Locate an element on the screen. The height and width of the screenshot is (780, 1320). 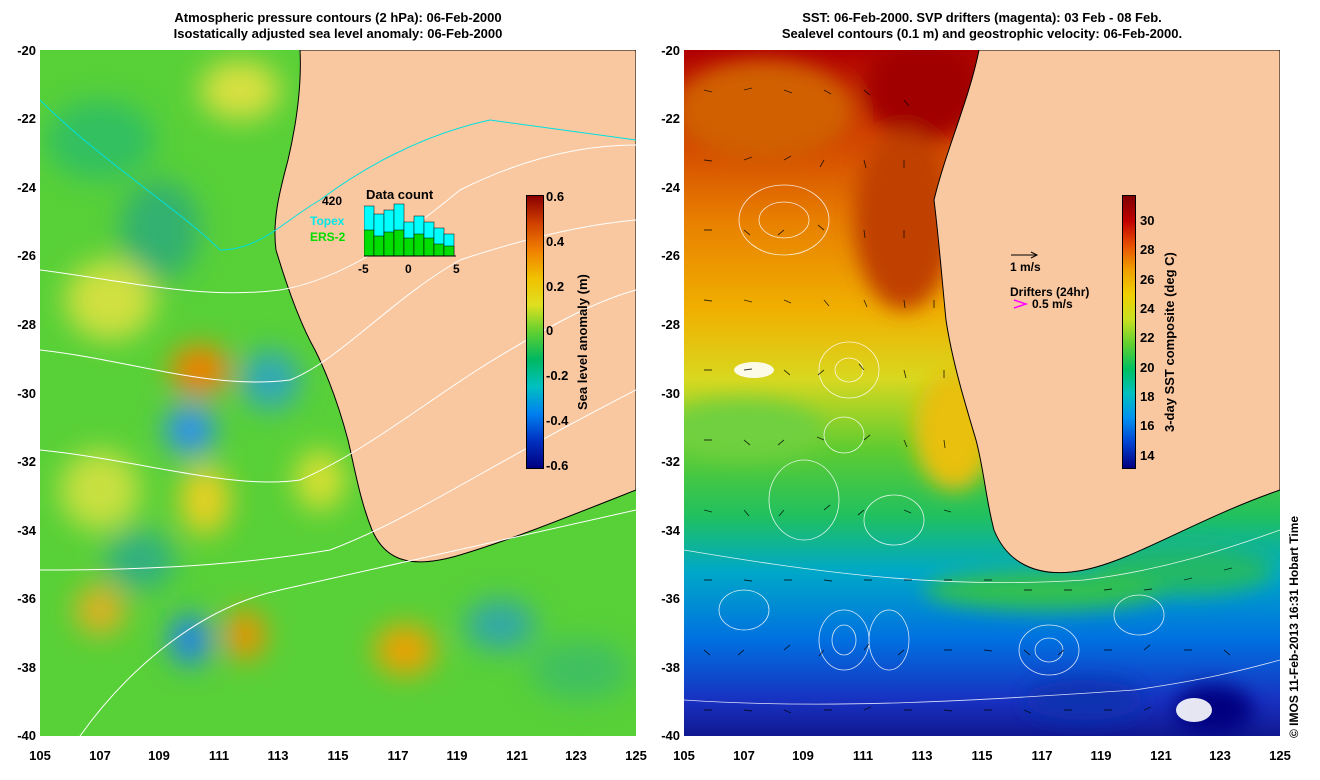
sst-cbar-tick: 28 is located at coordinates (1147, 249).